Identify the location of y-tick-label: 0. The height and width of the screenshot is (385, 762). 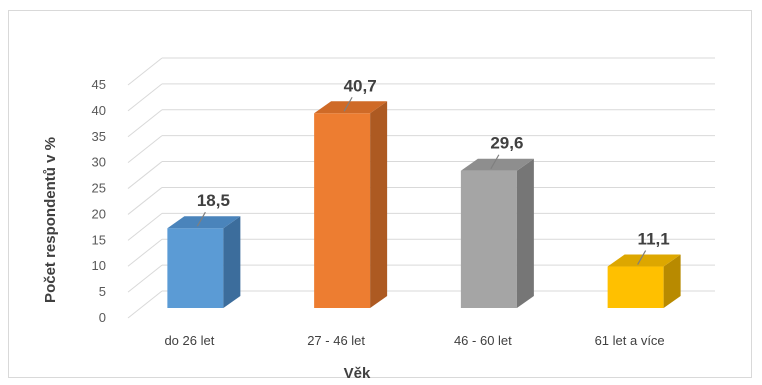
(102, 317).